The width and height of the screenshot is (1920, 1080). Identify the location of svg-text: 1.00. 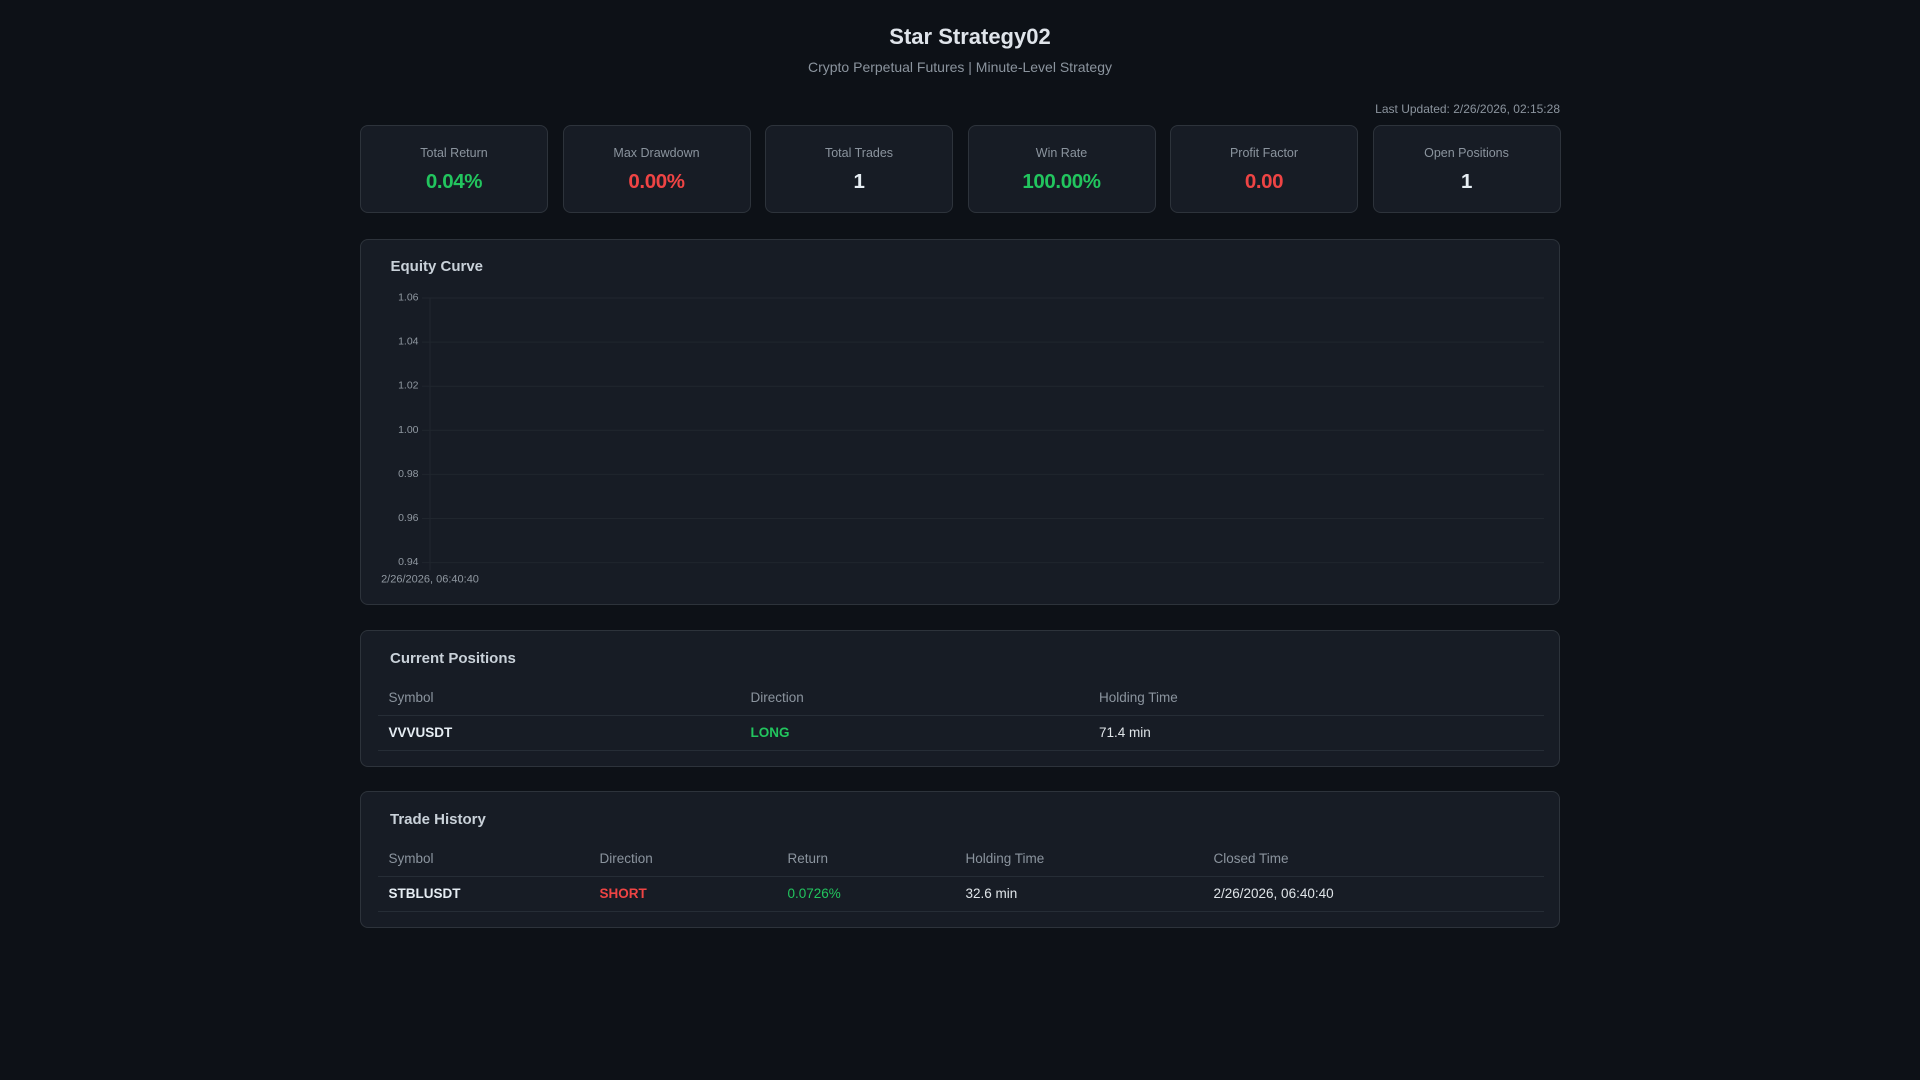
(408, 430).